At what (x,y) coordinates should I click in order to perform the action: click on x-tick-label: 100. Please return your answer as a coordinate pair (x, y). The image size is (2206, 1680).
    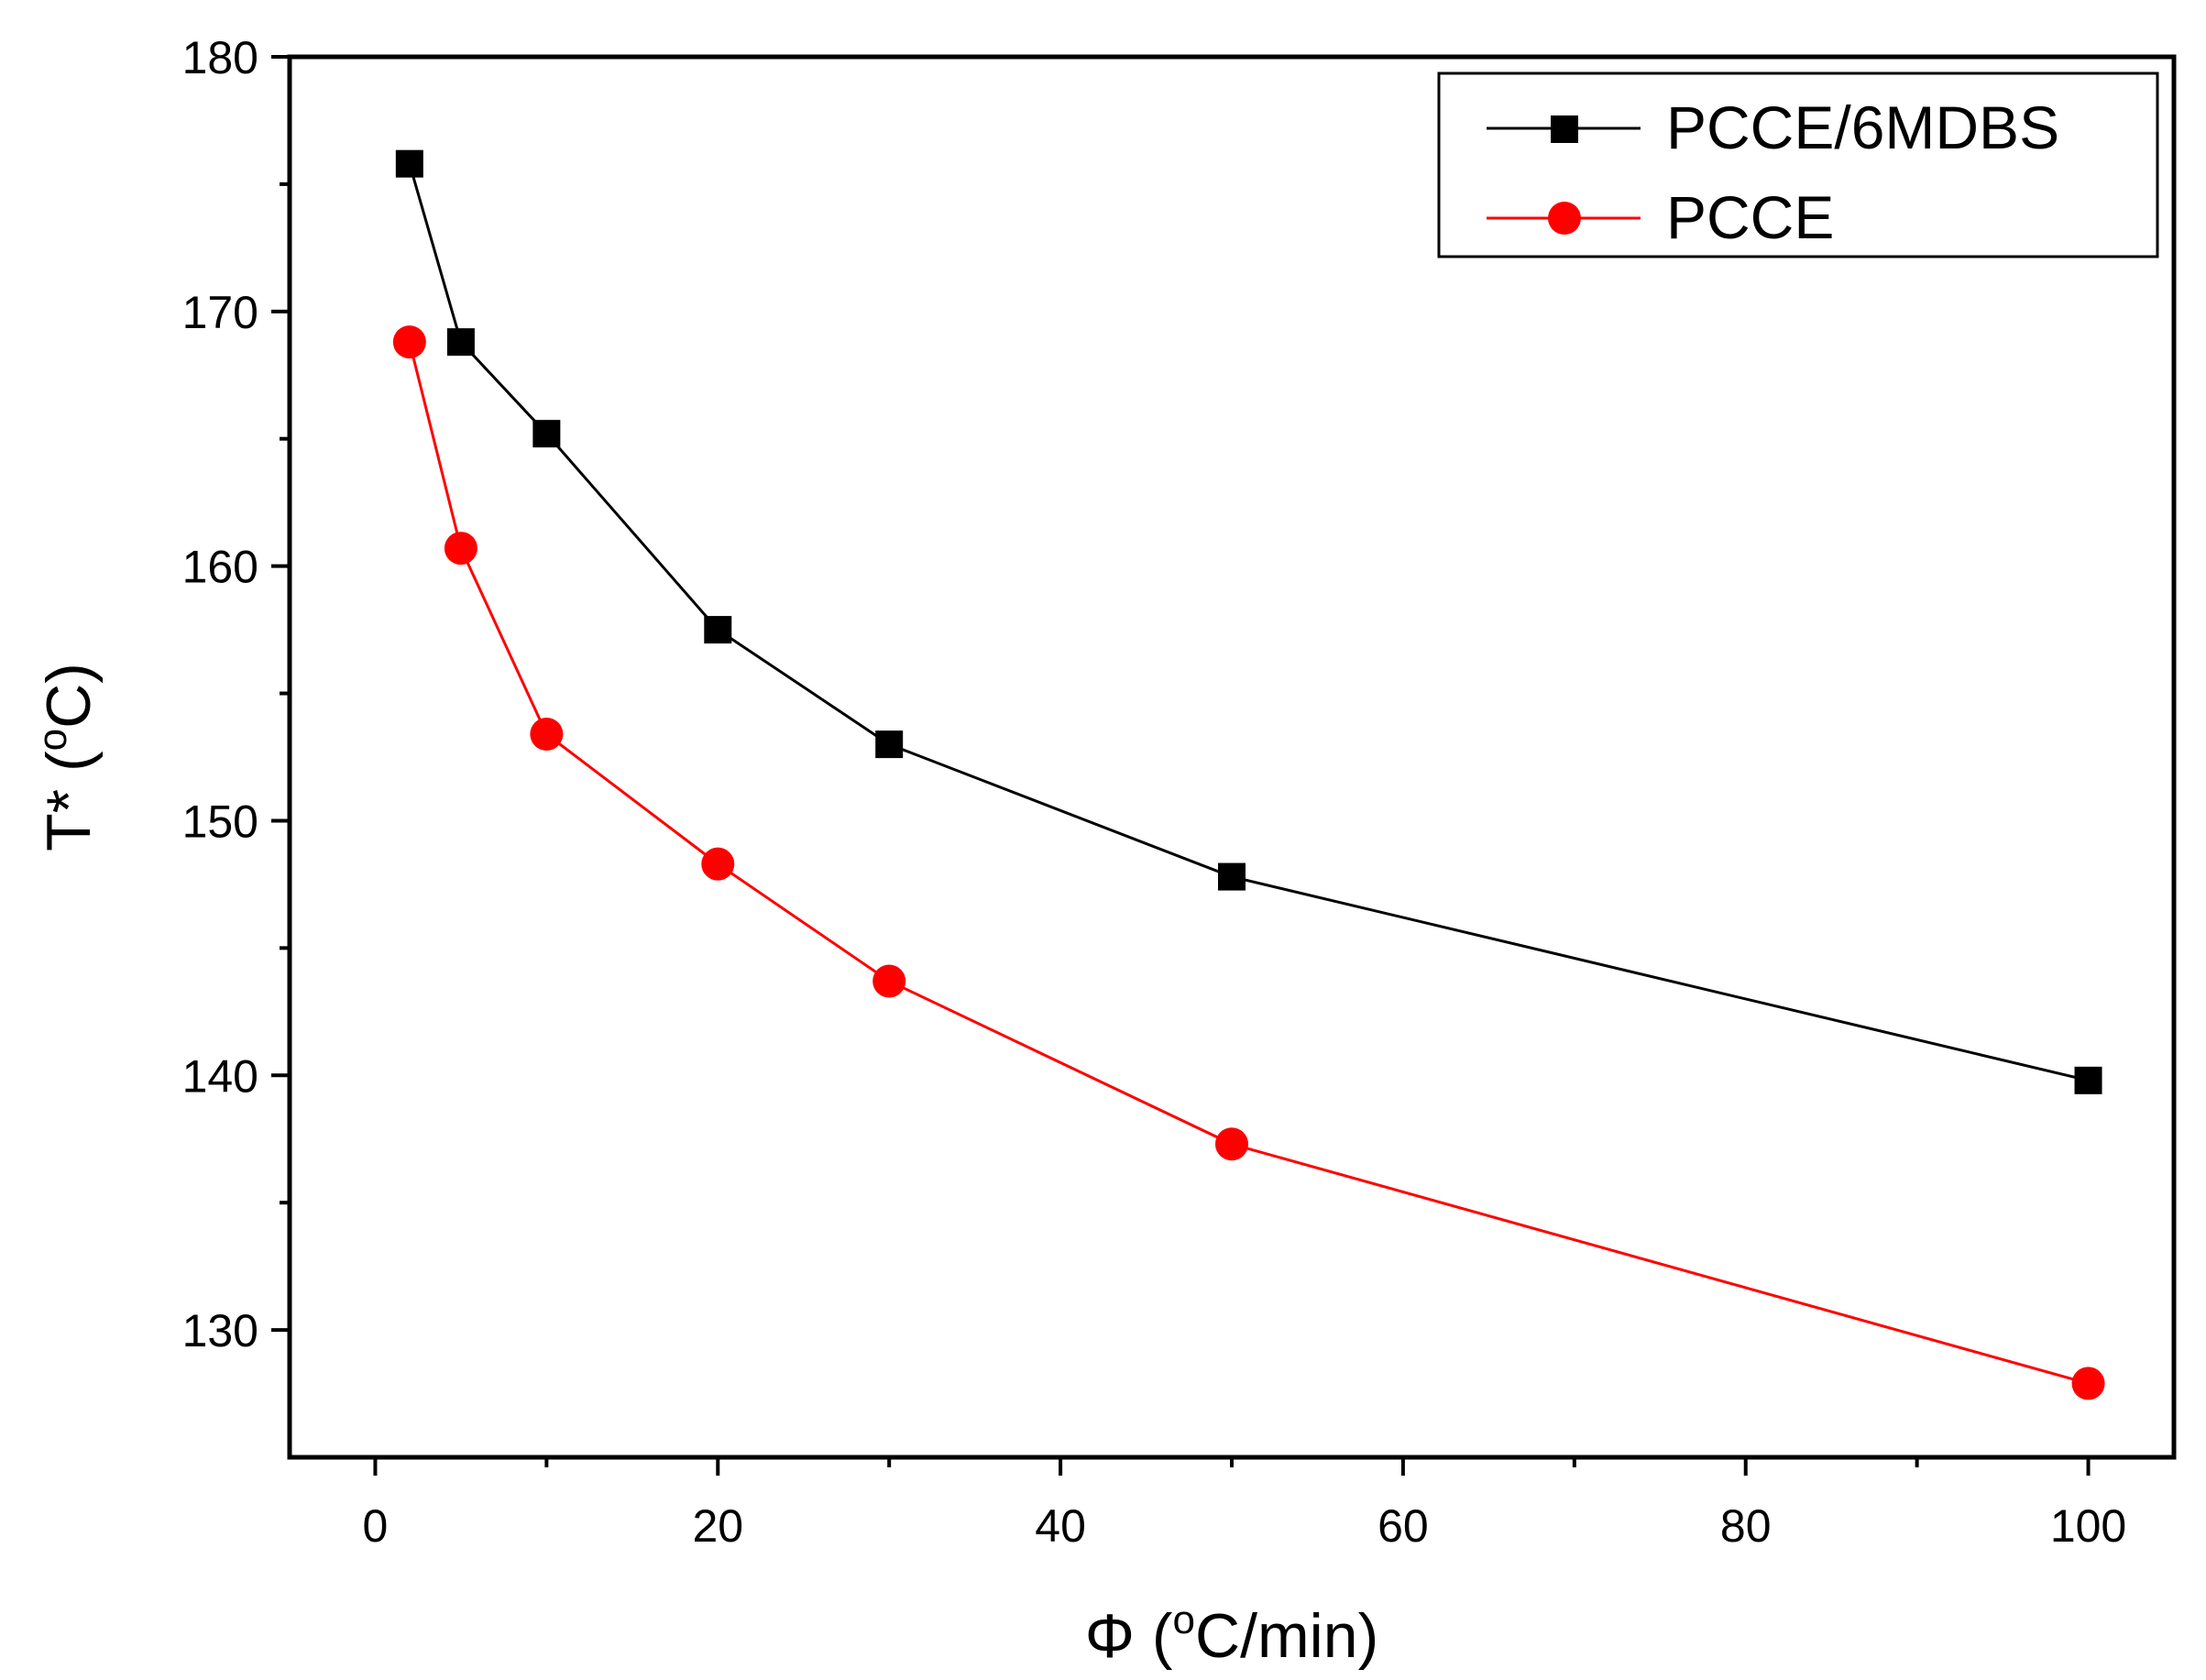
    Looking at the image, I should click on (2088, 1526).